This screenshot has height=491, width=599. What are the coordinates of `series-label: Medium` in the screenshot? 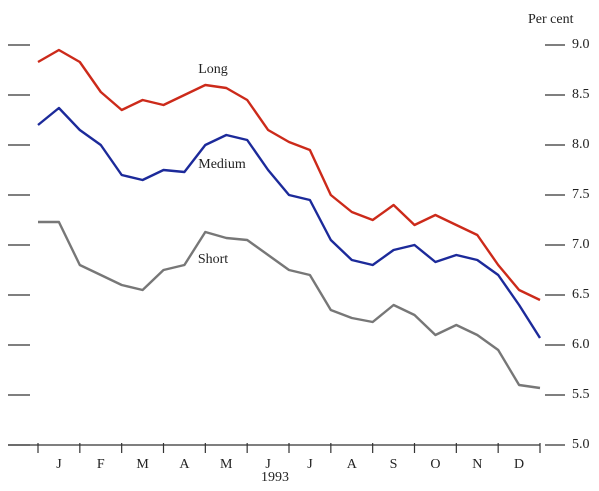 It's located at (222, 164).